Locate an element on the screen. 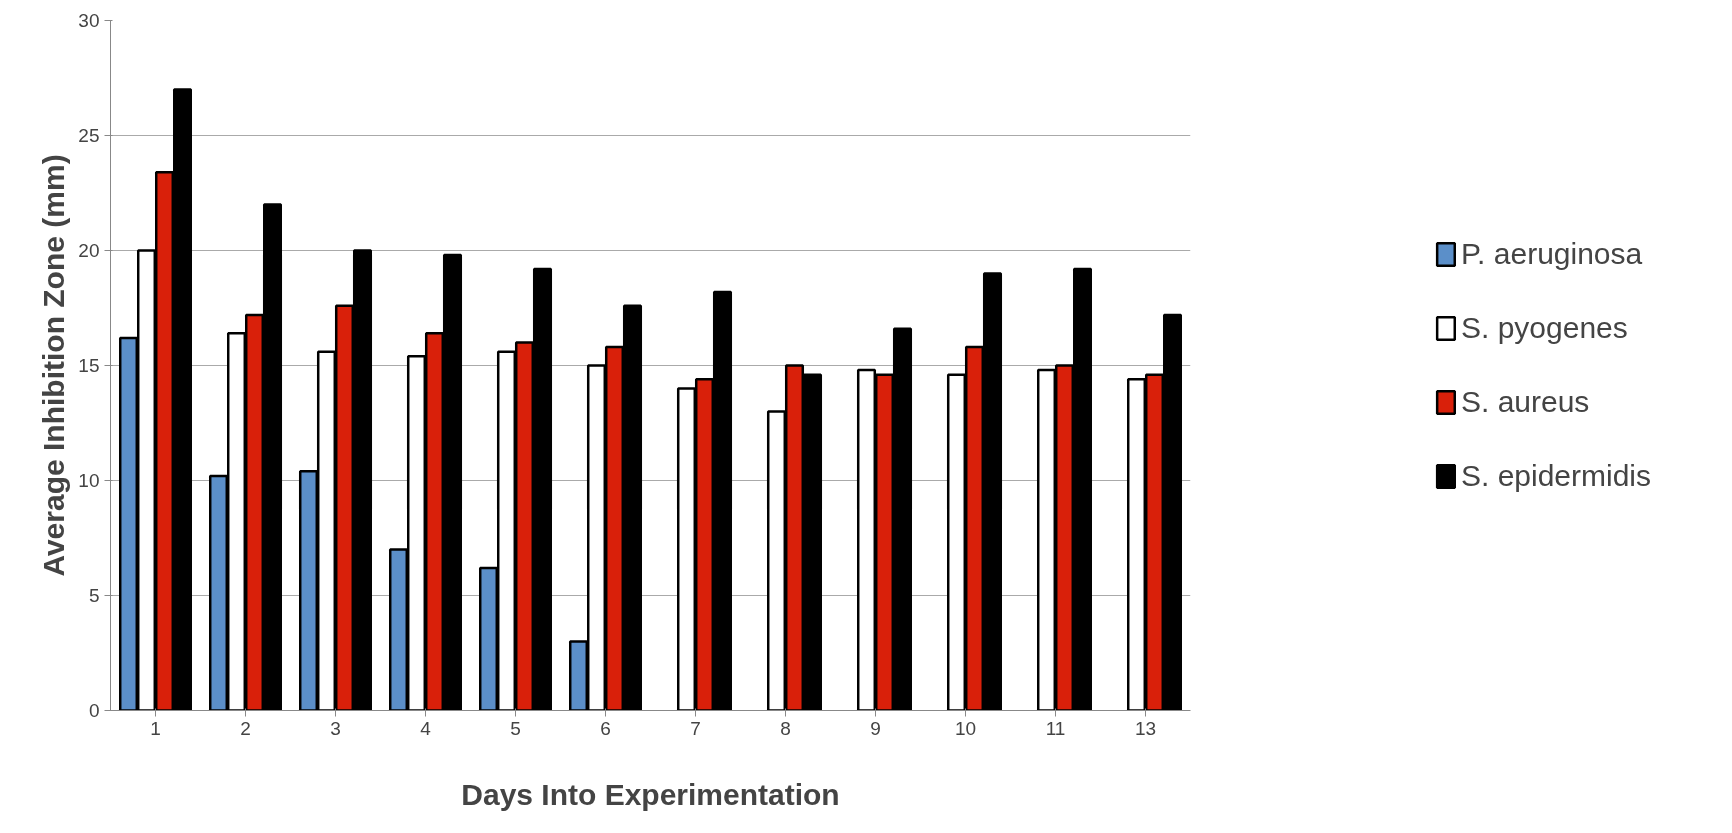 The image size is (1732, 833). x-tick-label: 13 is located at coordinates (1145, 728).